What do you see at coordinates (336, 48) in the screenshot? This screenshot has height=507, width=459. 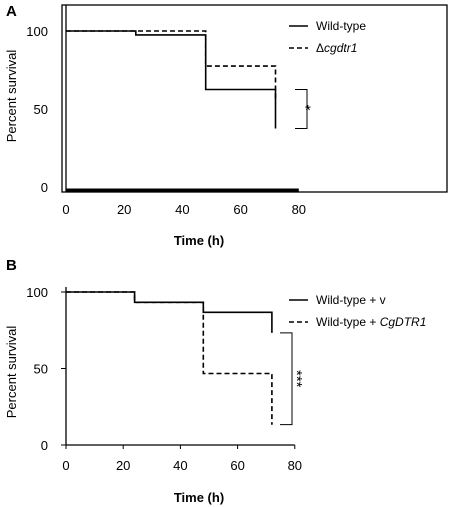 I see `legend-label: Δcgdtr1` at bounding box center [336, 48].